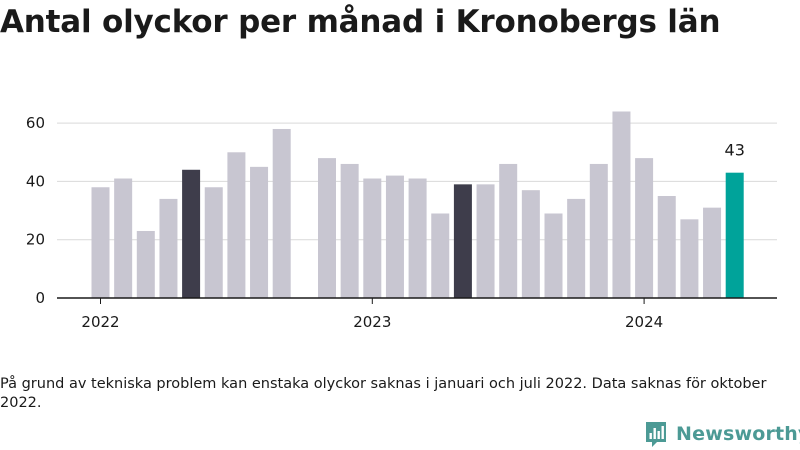 The width and height of the screenshot is (800, 450). I want to click on value-label: 43, so click(735, 150).